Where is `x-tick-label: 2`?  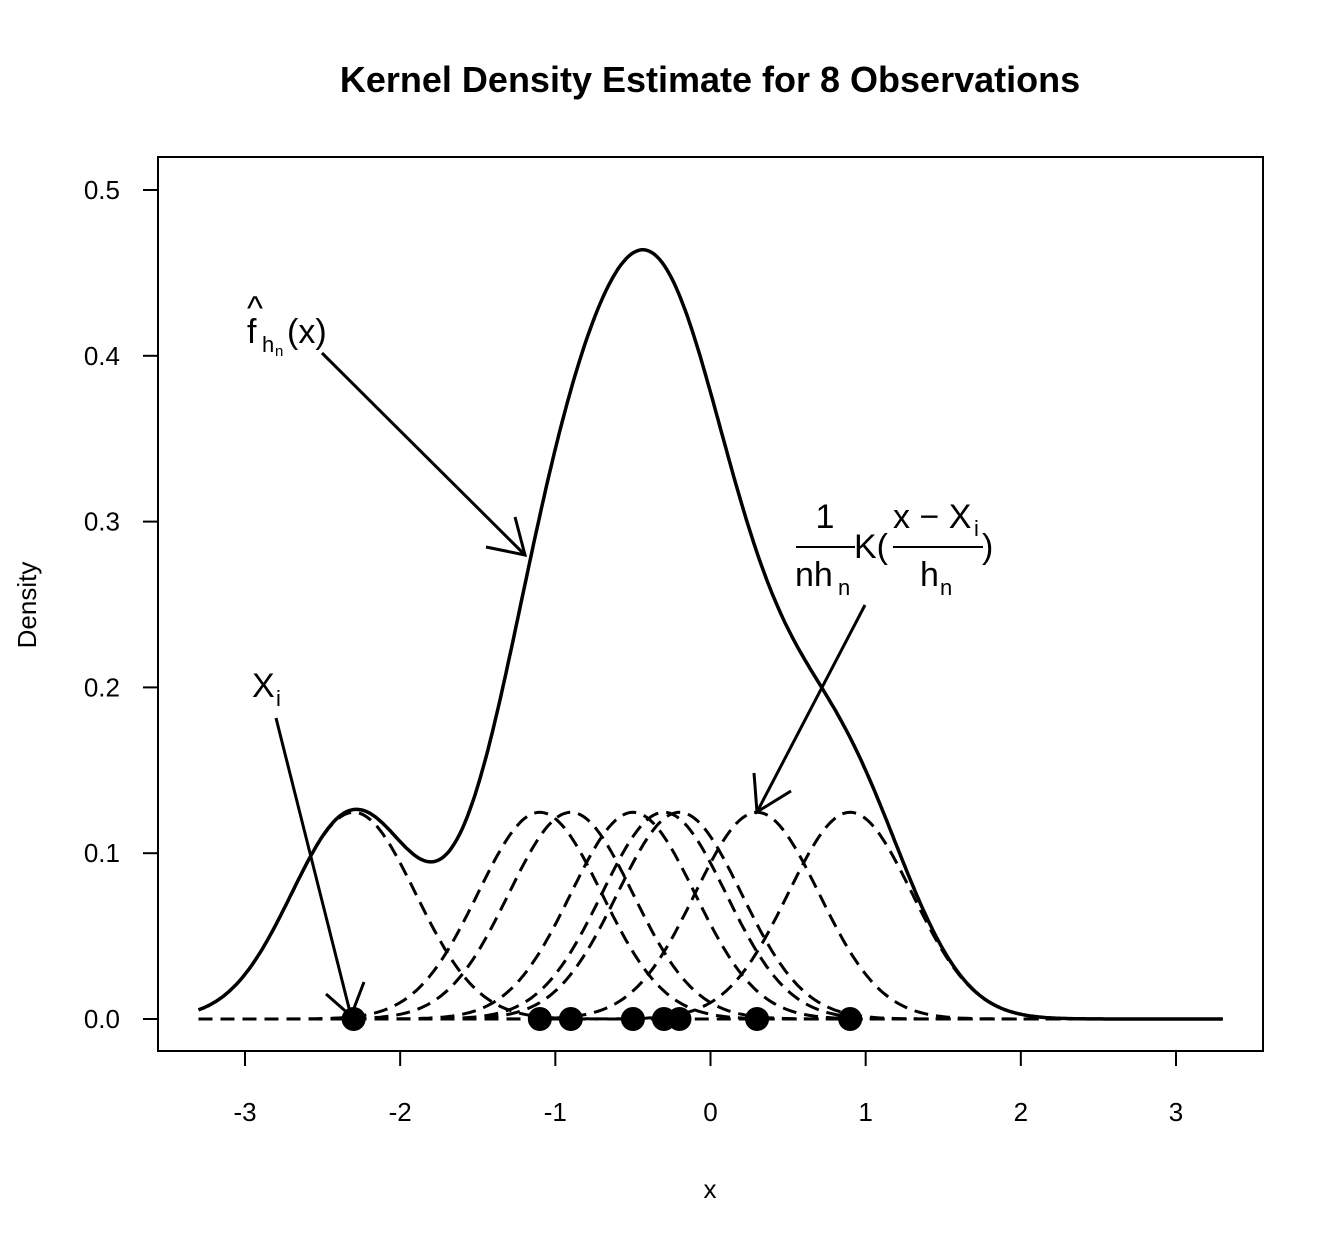
x-tick-label: 2 is located at coordinates (1021, 1112).